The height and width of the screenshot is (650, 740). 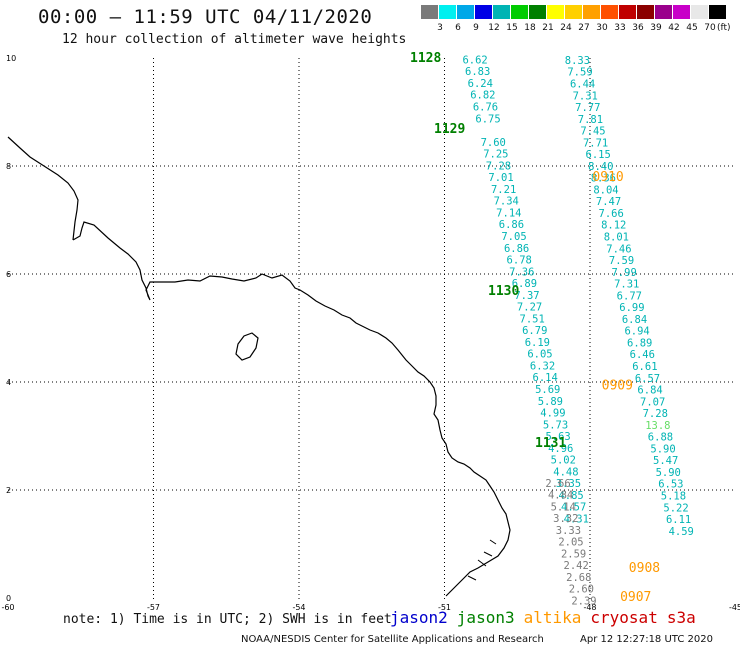 I want to click on wave-height-value: 6.79, so click(x=534, y=331).